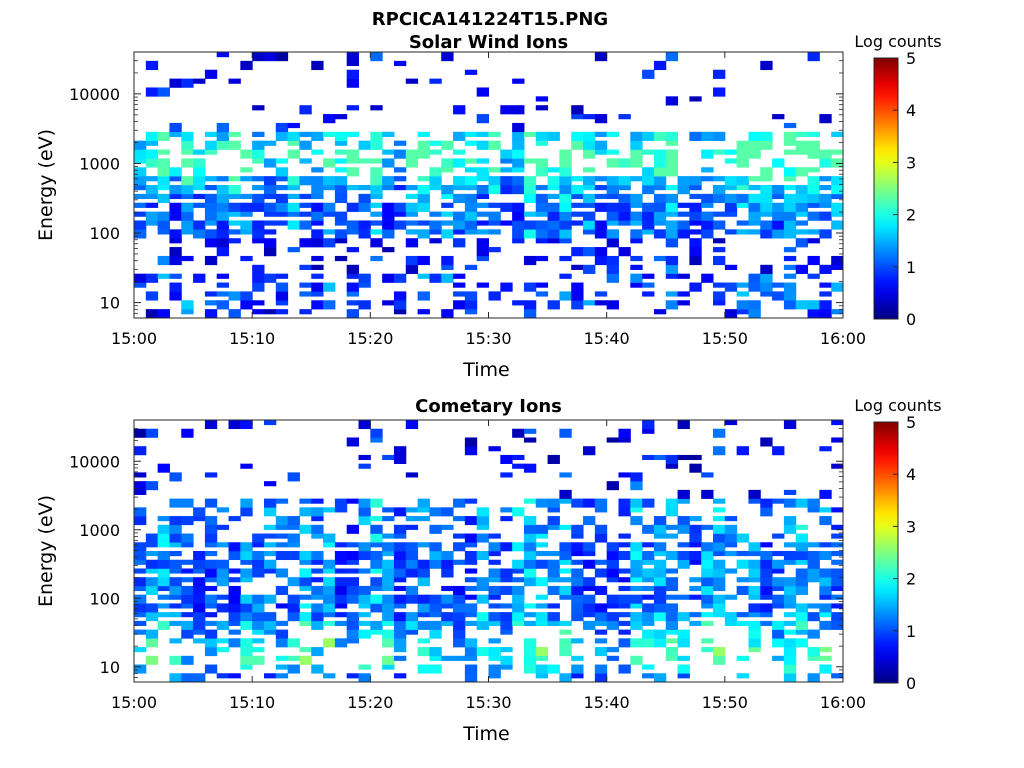  Describe the element at coordinates (46, 185) in the screenshot. I see `y-axis-label: Energy (eV)` at that location.